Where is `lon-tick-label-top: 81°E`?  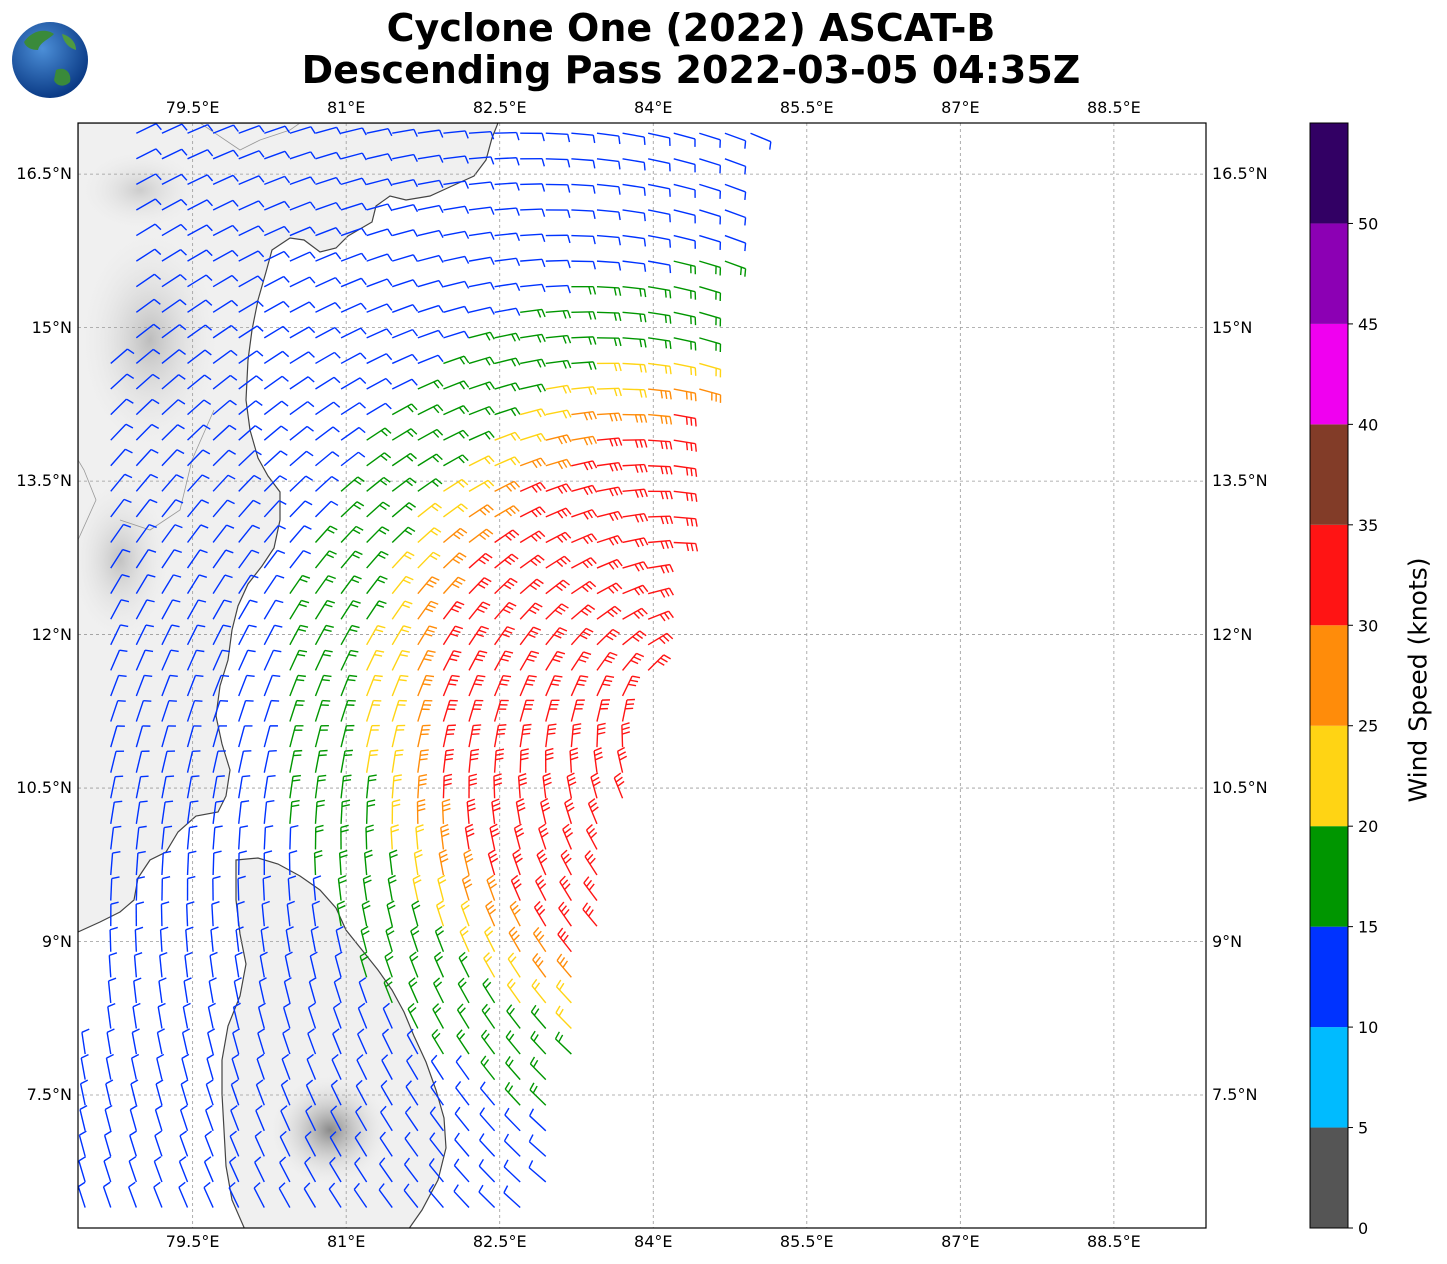 lon-tick-label-top: 81°E is located at coordinates (346, 107).